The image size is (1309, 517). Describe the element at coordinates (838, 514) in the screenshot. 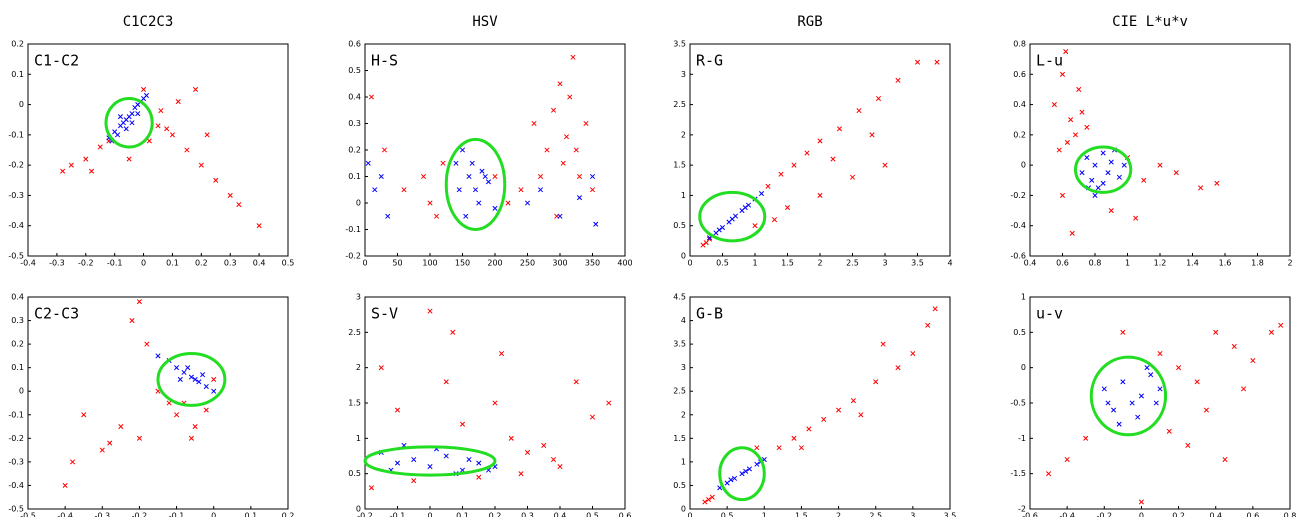

I see `x-tick-label: 2` at that location.